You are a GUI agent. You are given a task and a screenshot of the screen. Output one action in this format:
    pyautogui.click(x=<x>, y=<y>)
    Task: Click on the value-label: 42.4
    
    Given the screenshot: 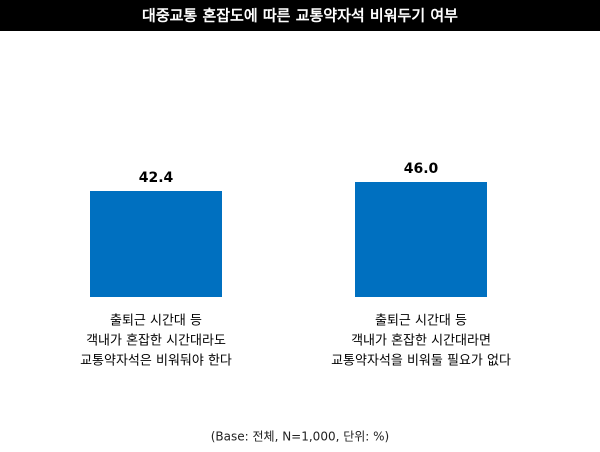 What is the action you would take?
    pyautogui.click(x=156, y=178)
    